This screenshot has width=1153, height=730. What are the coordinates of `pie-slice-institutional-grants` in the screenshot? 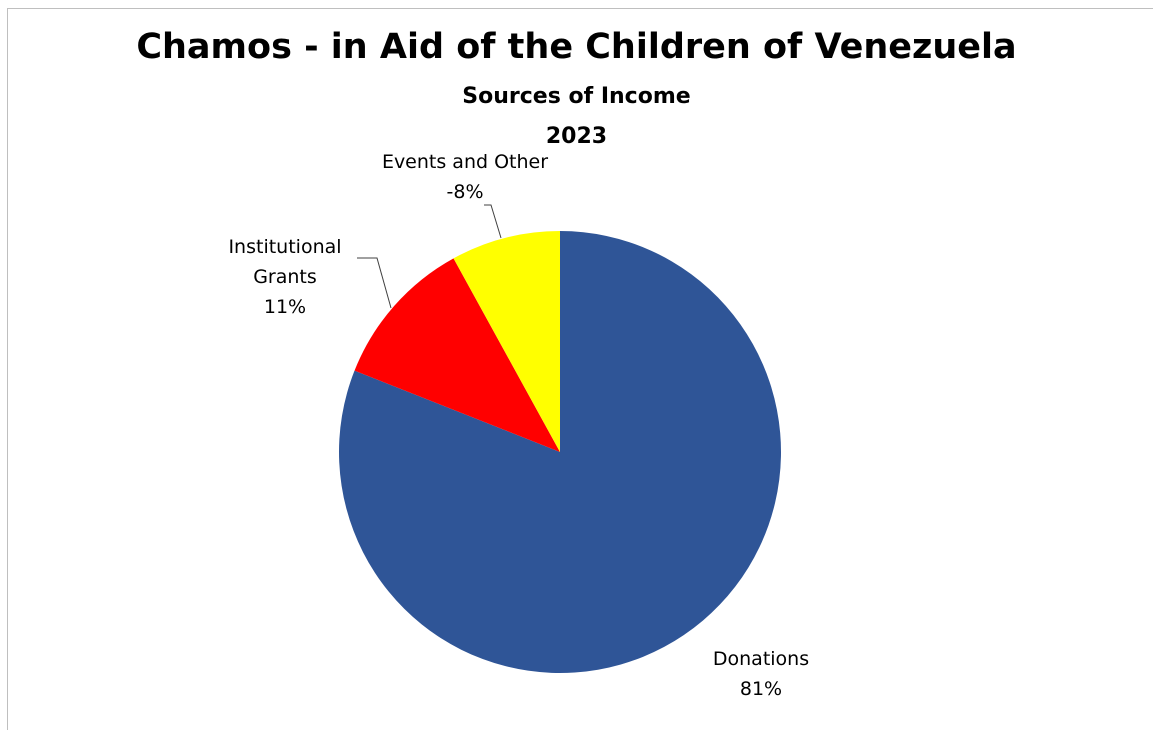 It's located at (457, 355).